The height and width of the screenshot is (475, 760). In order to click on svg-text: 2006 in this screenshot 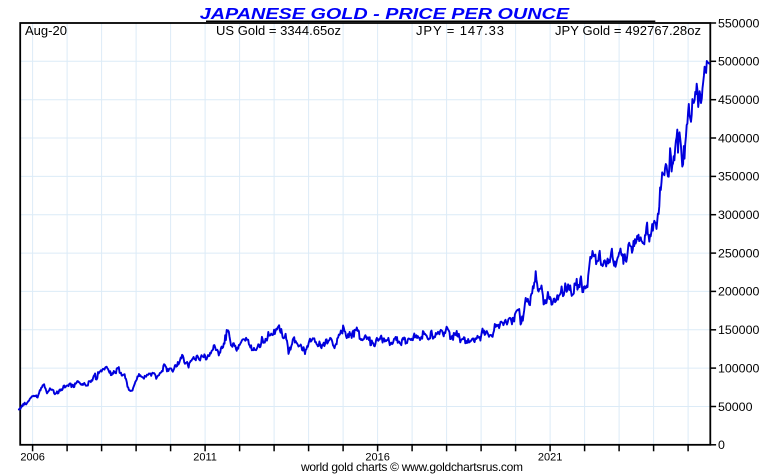, I will do `click(32, 458)`.